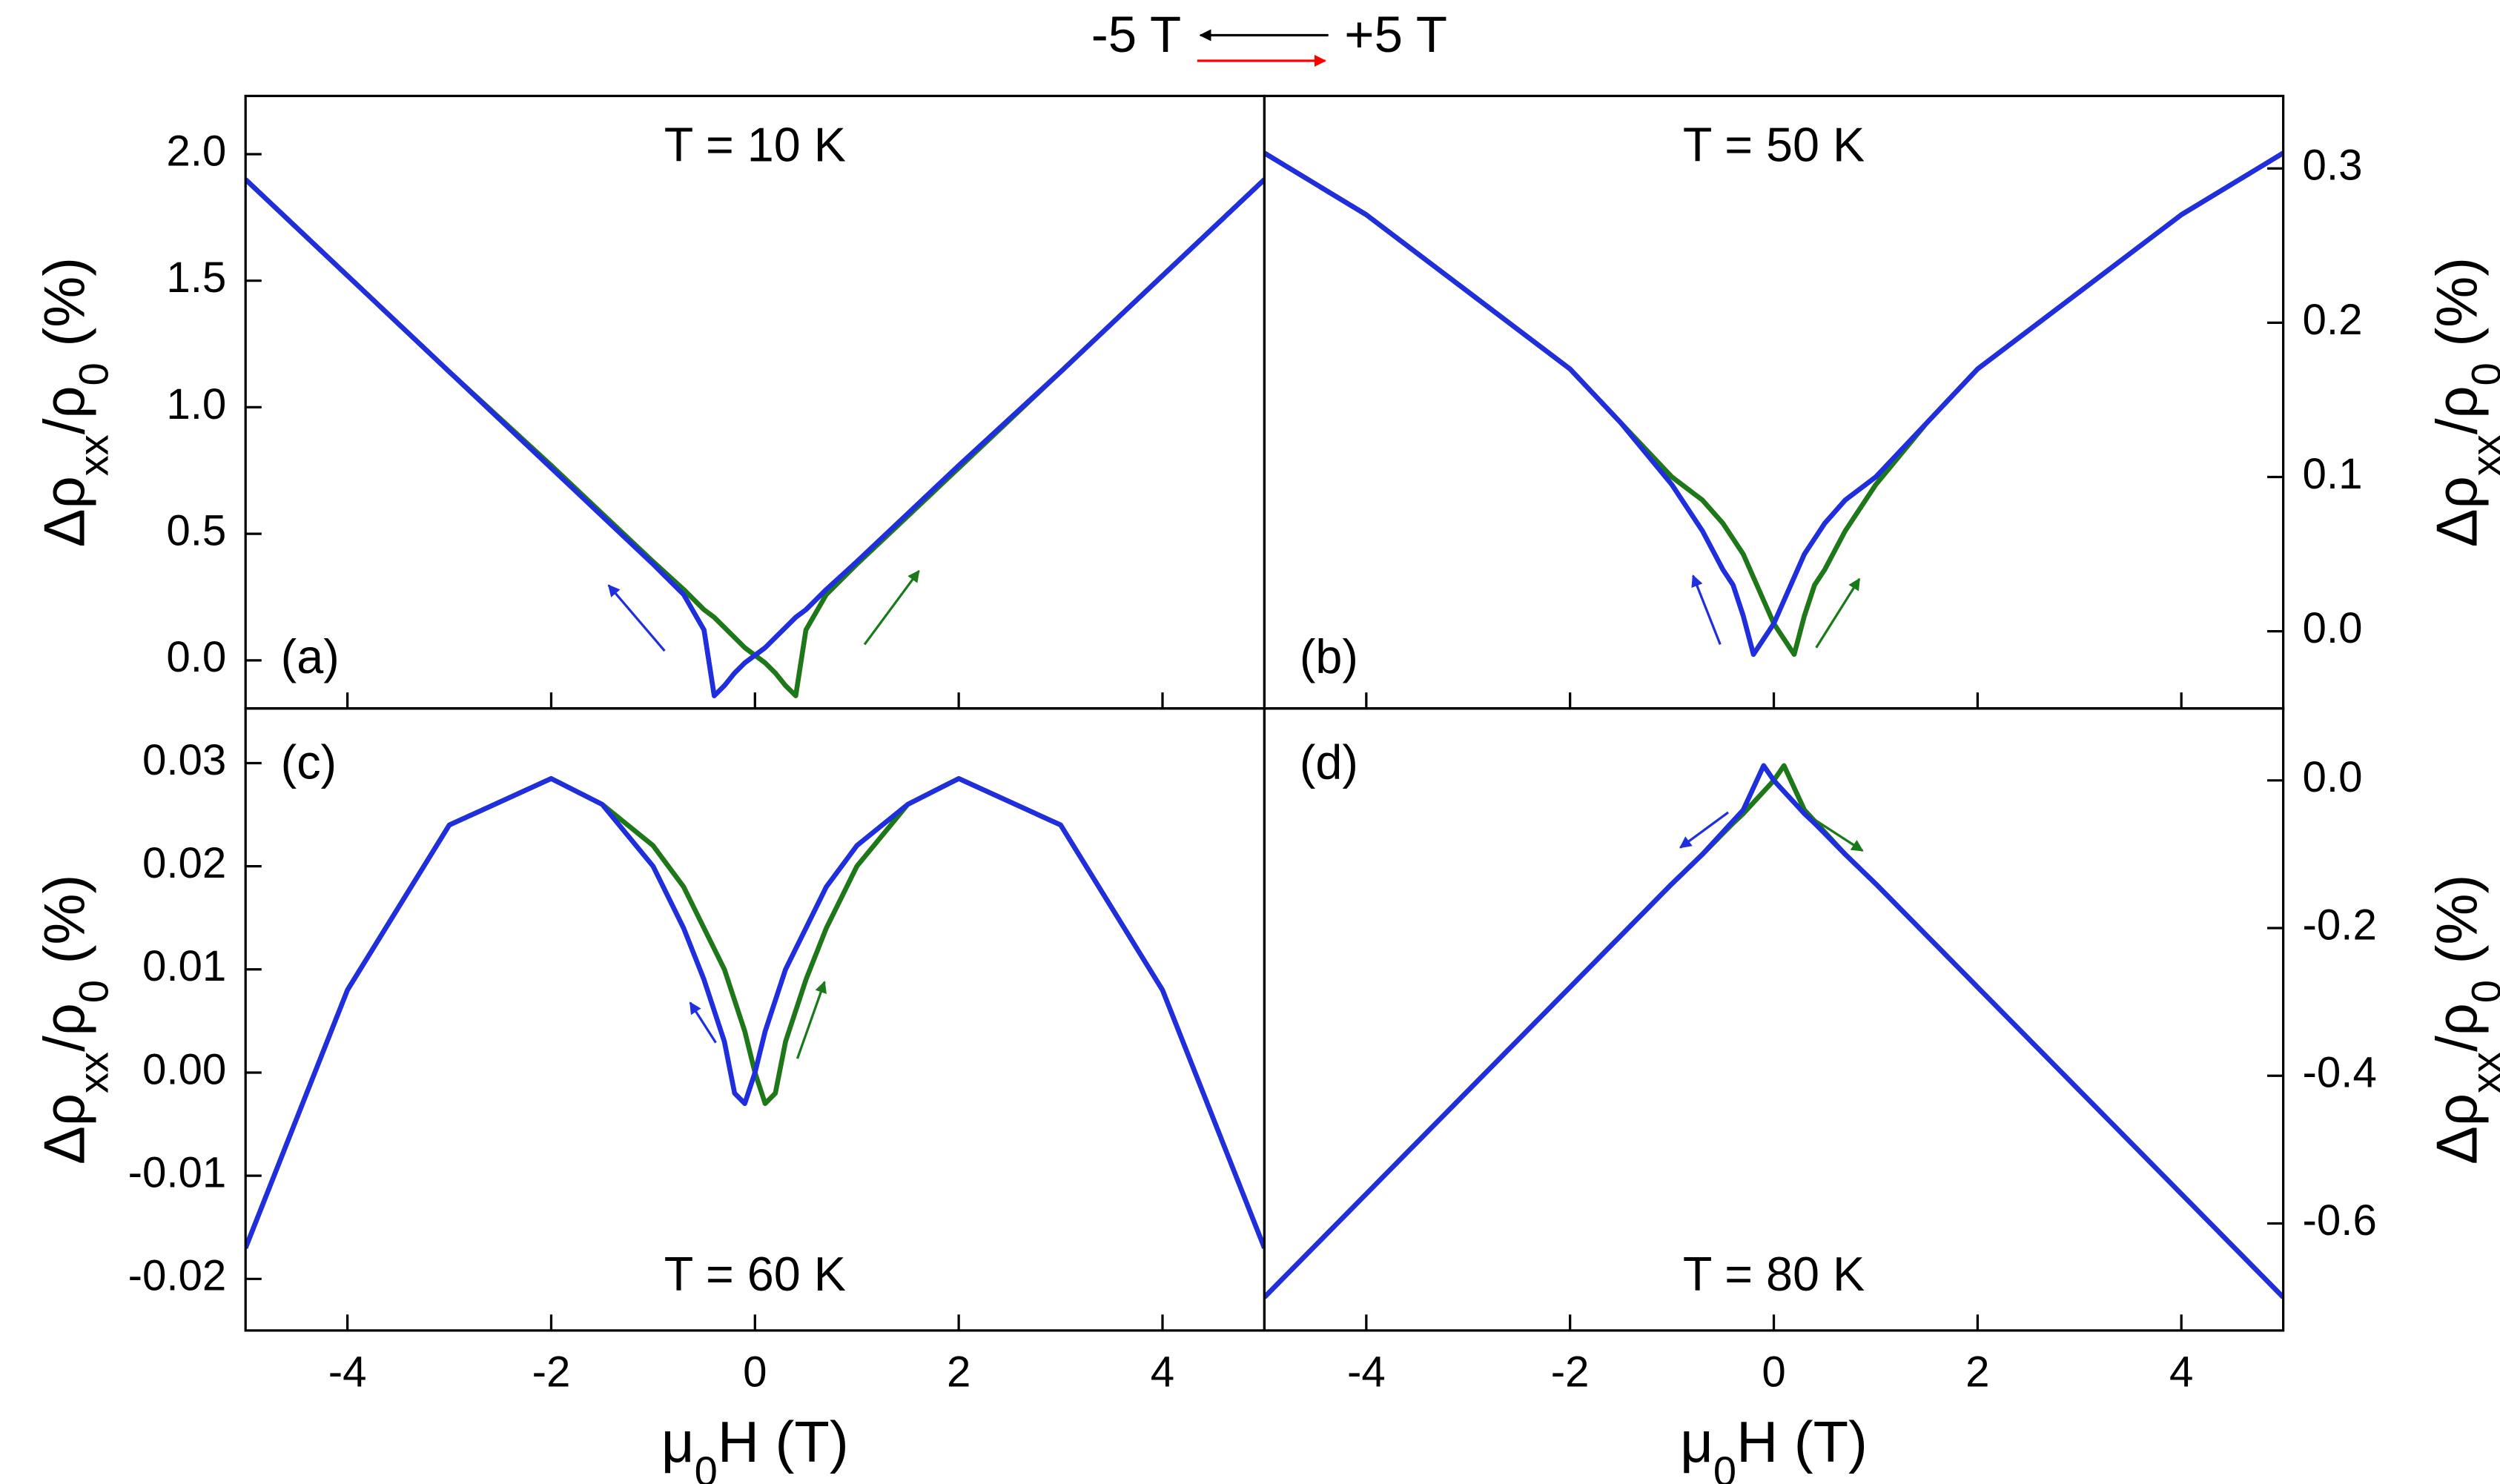  Describe the element at coordinates (1395, 34) in the screenshot. I see `legend-label: +5 T` at that location.